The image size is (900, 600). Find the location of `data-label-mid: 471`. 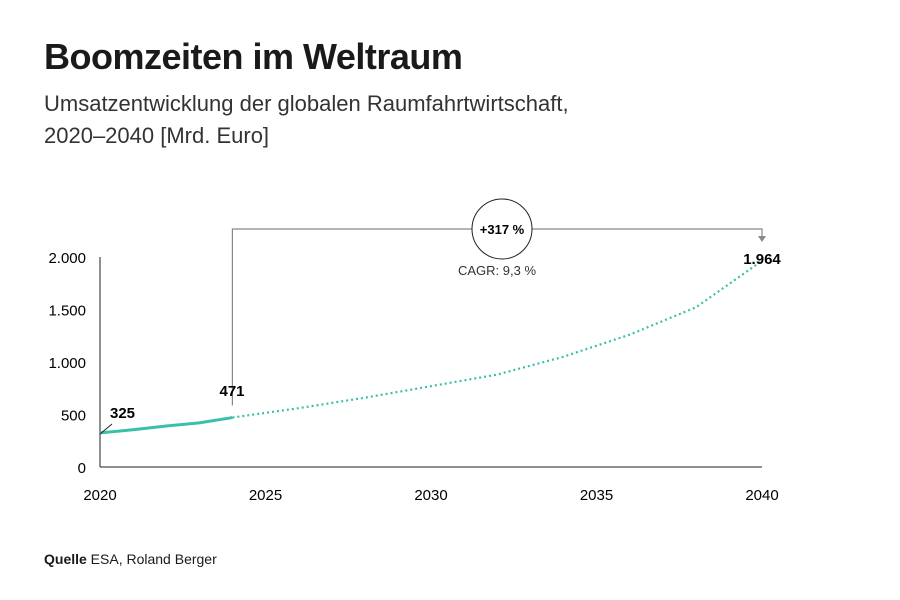

data-label-mid: 471 is located at coordinates (231, 391).